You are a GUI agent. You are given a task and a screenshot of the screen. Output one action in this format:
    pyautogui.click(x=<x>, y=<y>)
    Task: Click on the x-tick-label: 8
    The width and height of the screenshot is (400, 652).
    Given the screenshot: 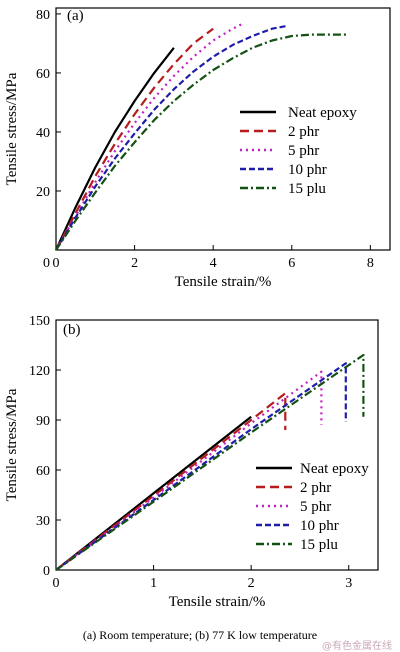 What is the action you would take?
    pyautogui.click(x=370, y=263)
    